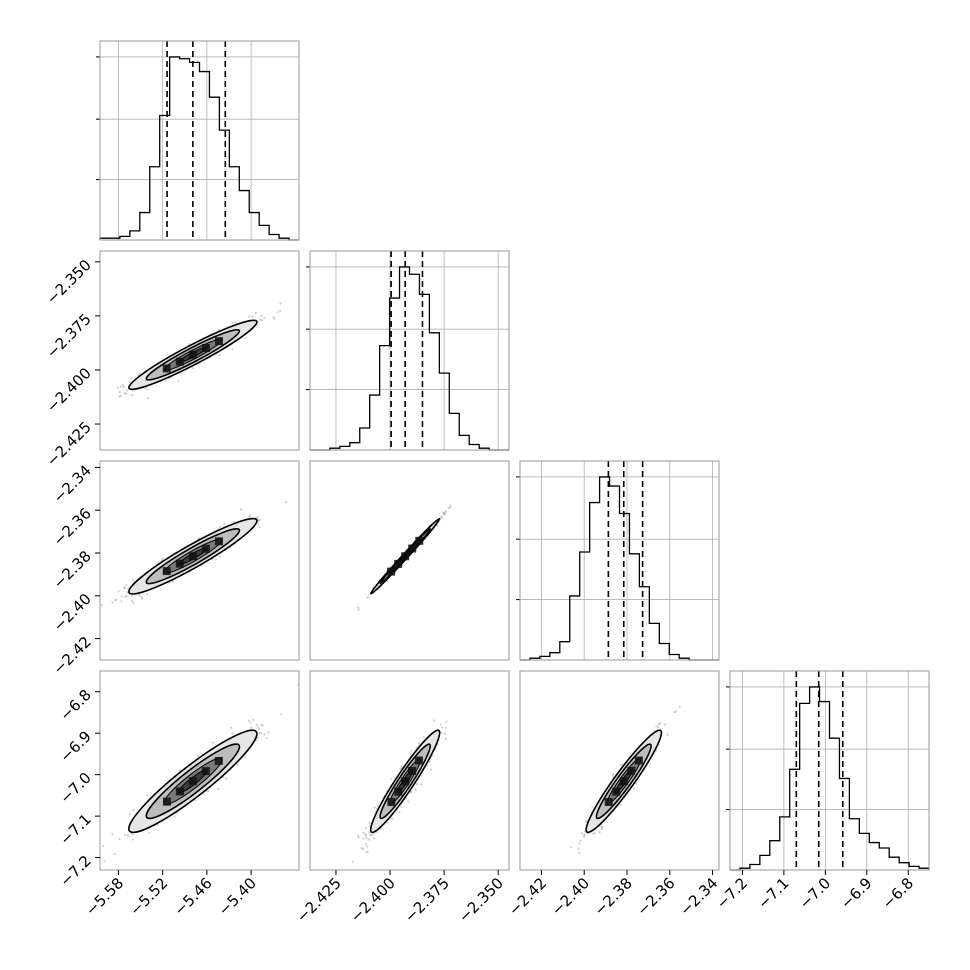  I want to click on xtick-label-3-0: −7.2, so click(732, 893).